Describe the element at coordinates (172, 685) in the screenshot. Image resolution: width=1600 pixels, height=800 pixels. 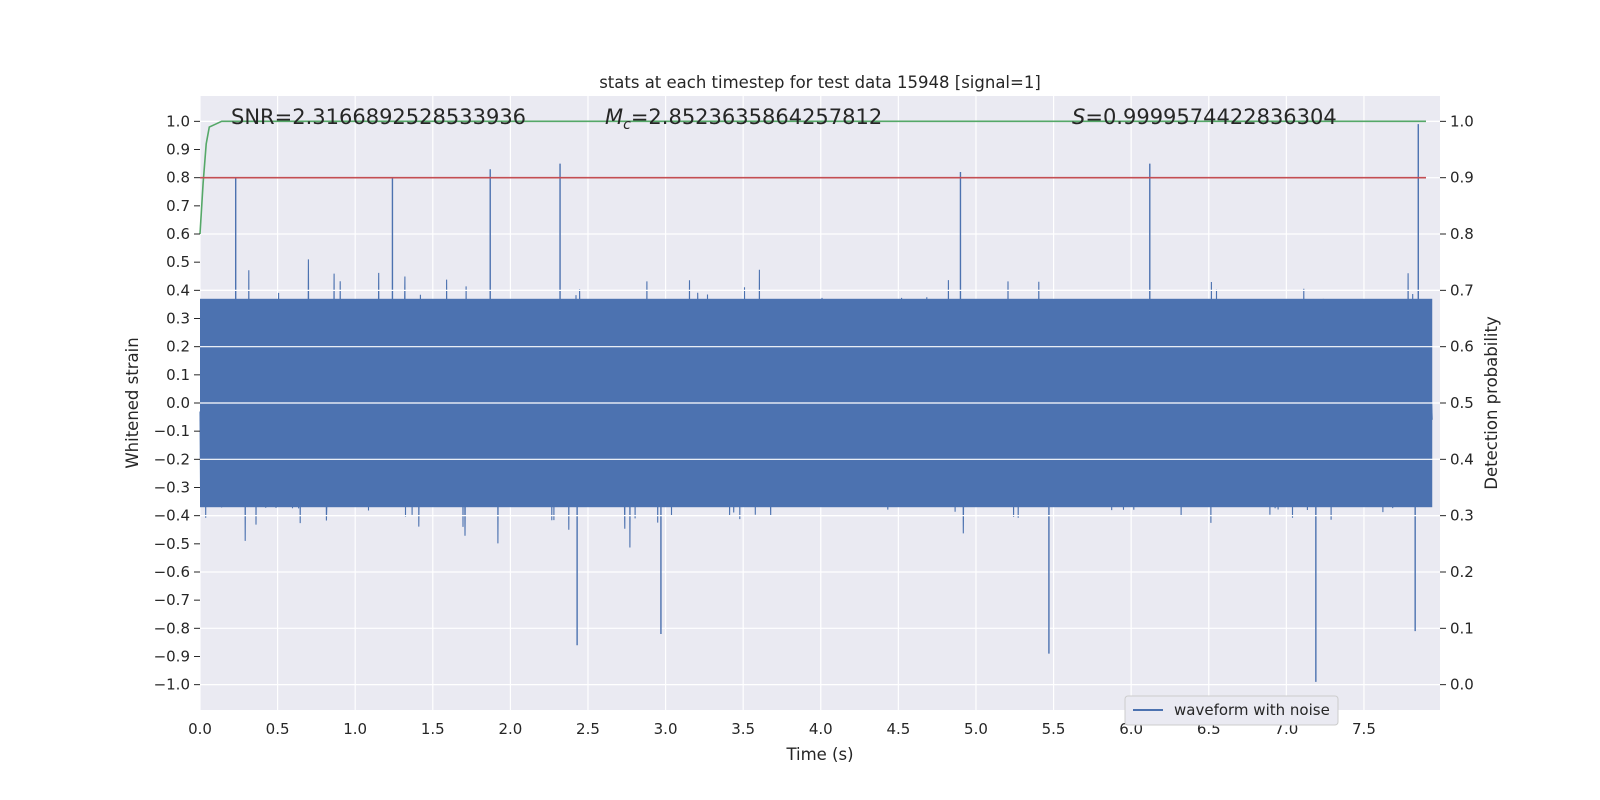
I see `y-tick-label: −1.0` at that location.